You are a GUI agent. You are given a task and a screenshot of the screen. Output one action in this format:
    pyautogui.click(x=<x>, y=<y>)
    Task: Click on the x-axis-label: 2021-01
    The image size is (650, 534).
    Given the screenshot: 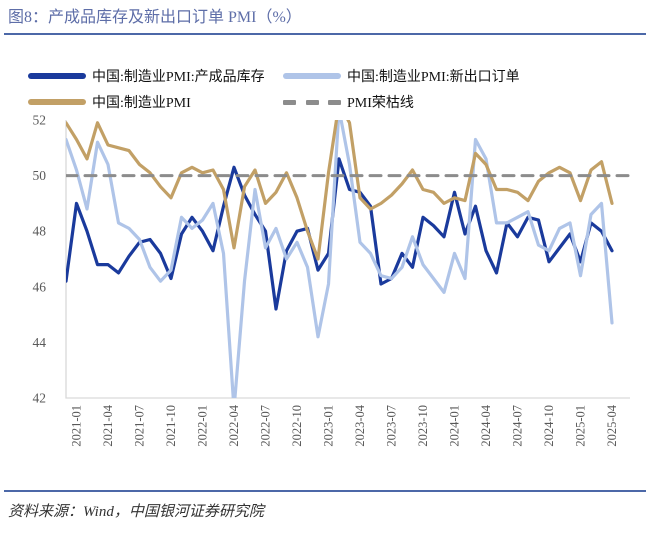 What is the action you would take?
    pyautogui.click(x=77, y=426)
    